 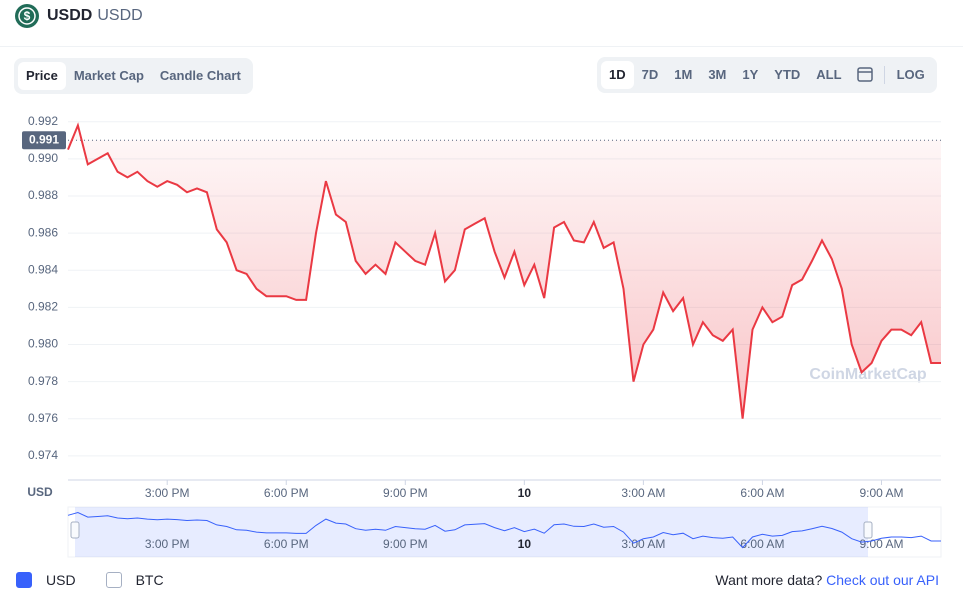 I want to click on reference-label-box, so click(x=44, y=140).